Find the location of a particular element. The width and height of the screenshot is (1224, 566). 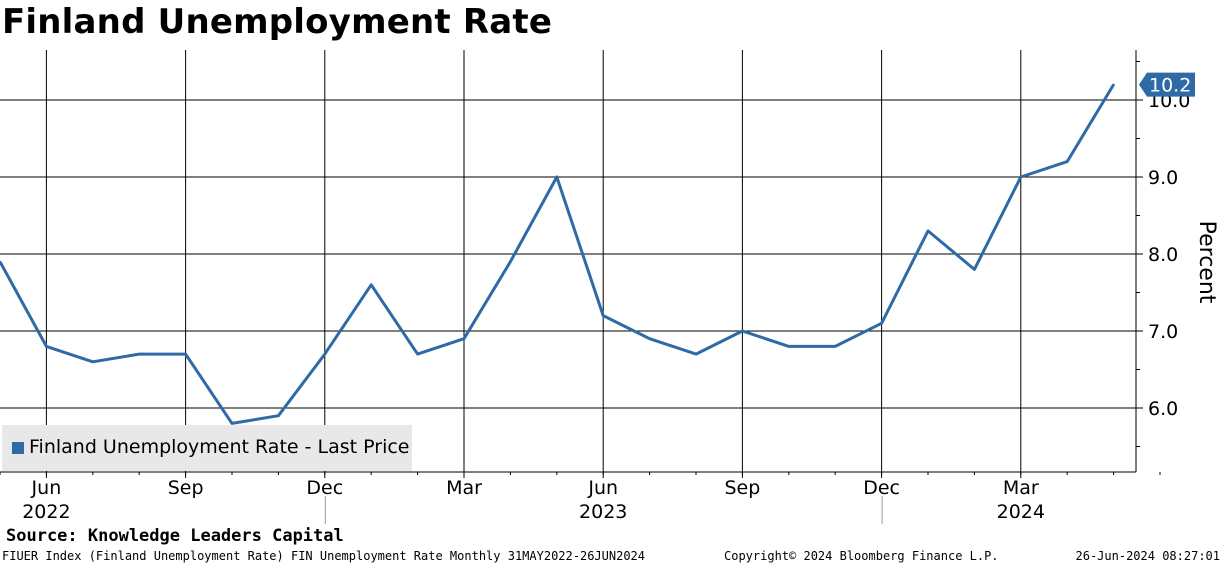

y-tick-label: 7.0 is located at coordinates (1163, 332).